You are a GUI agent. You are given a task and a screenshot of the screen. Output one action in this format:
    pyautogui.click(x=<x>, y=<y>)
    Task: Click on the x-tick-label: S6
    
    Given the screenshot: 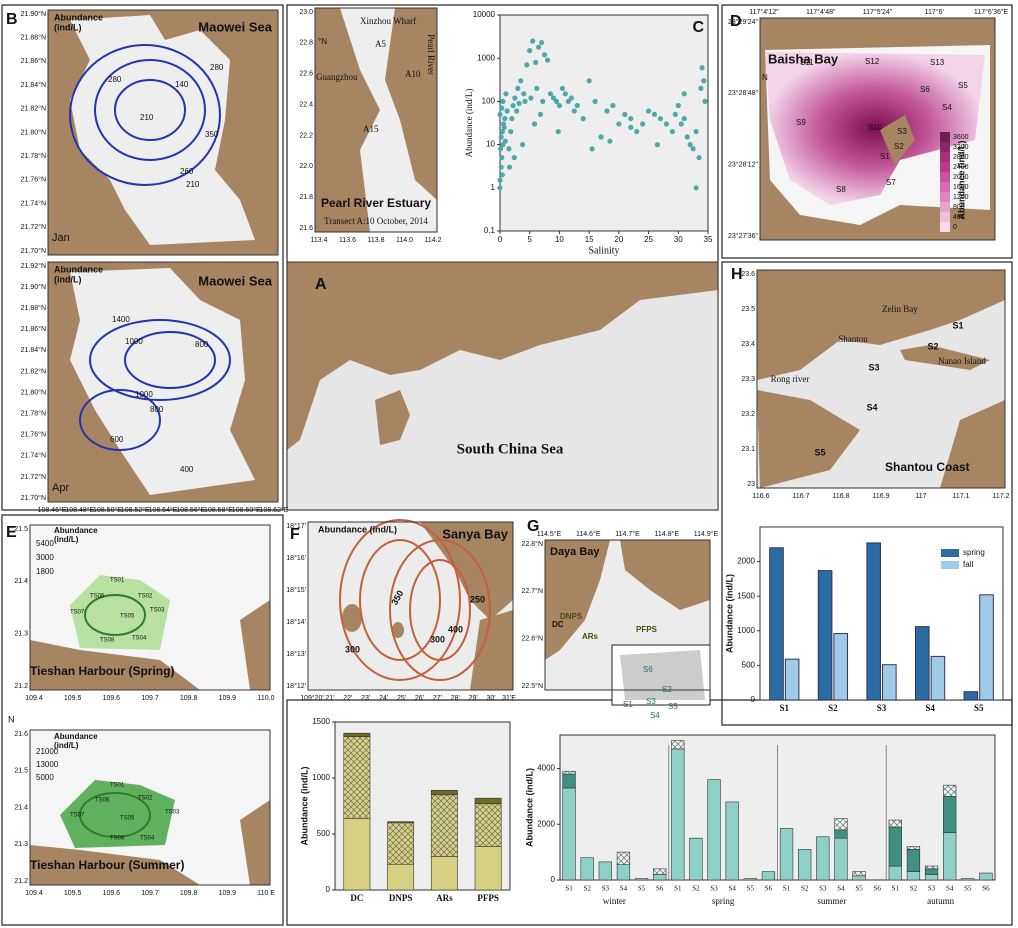 What is the action you would take?
    pyautogui.click(x=877, y=889)
    